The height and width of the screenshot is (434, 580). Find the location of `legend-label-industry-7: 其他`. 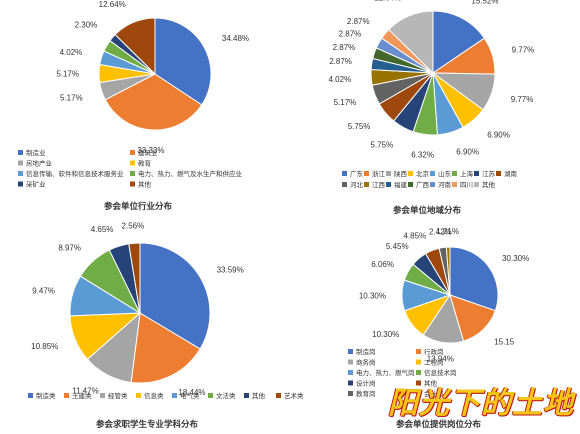

legend-label-industry-7: 其他 is located at coordinates (145, 184).